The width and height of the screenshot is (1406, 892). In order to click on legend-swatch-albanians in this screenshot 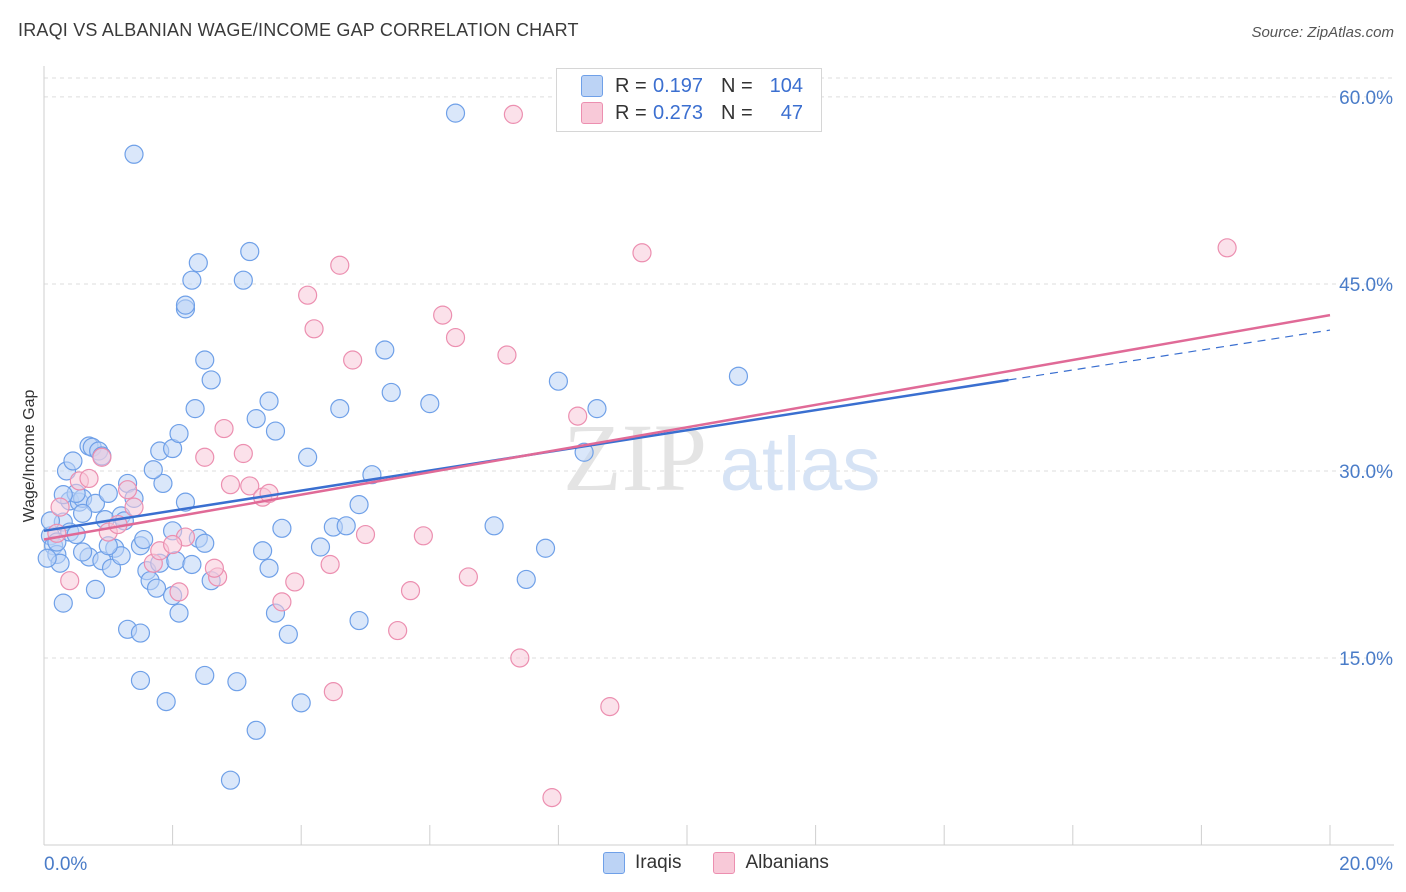, I will do `click(592, 113)`.